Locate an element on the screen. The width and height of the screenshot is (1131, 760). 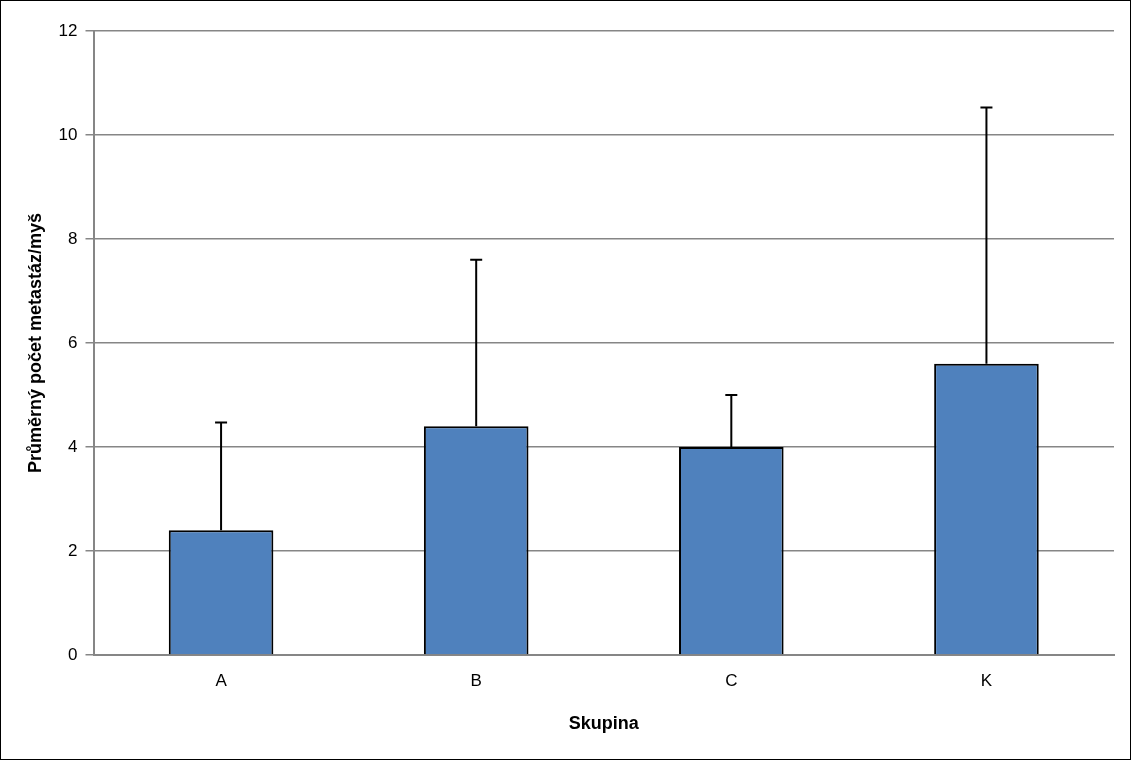
y-tick-label: 10 is located at coordinates (68, 134).